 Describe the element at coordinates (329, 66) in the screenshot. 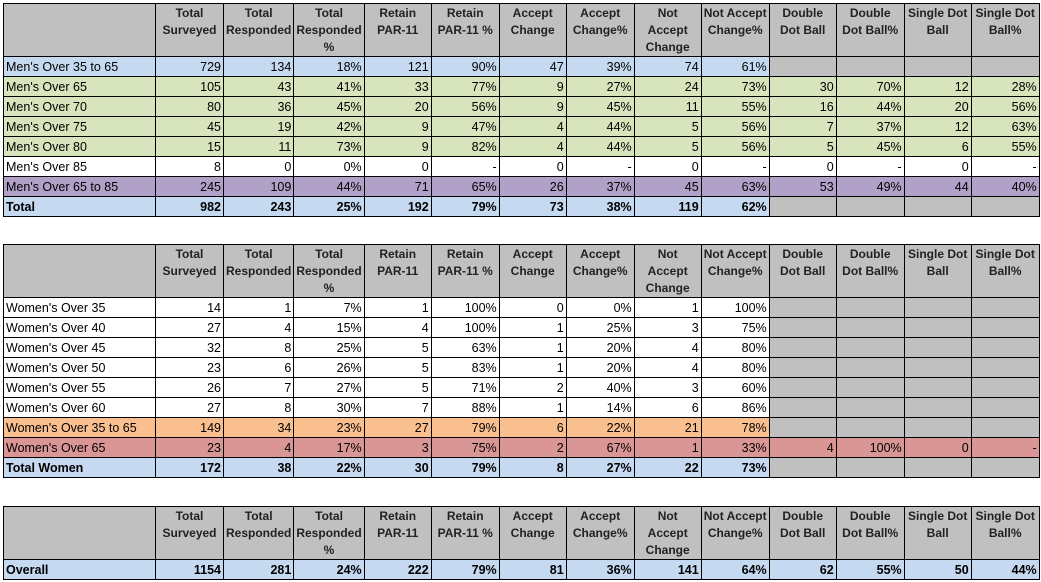

I see `data-cell: 18%` at that location.